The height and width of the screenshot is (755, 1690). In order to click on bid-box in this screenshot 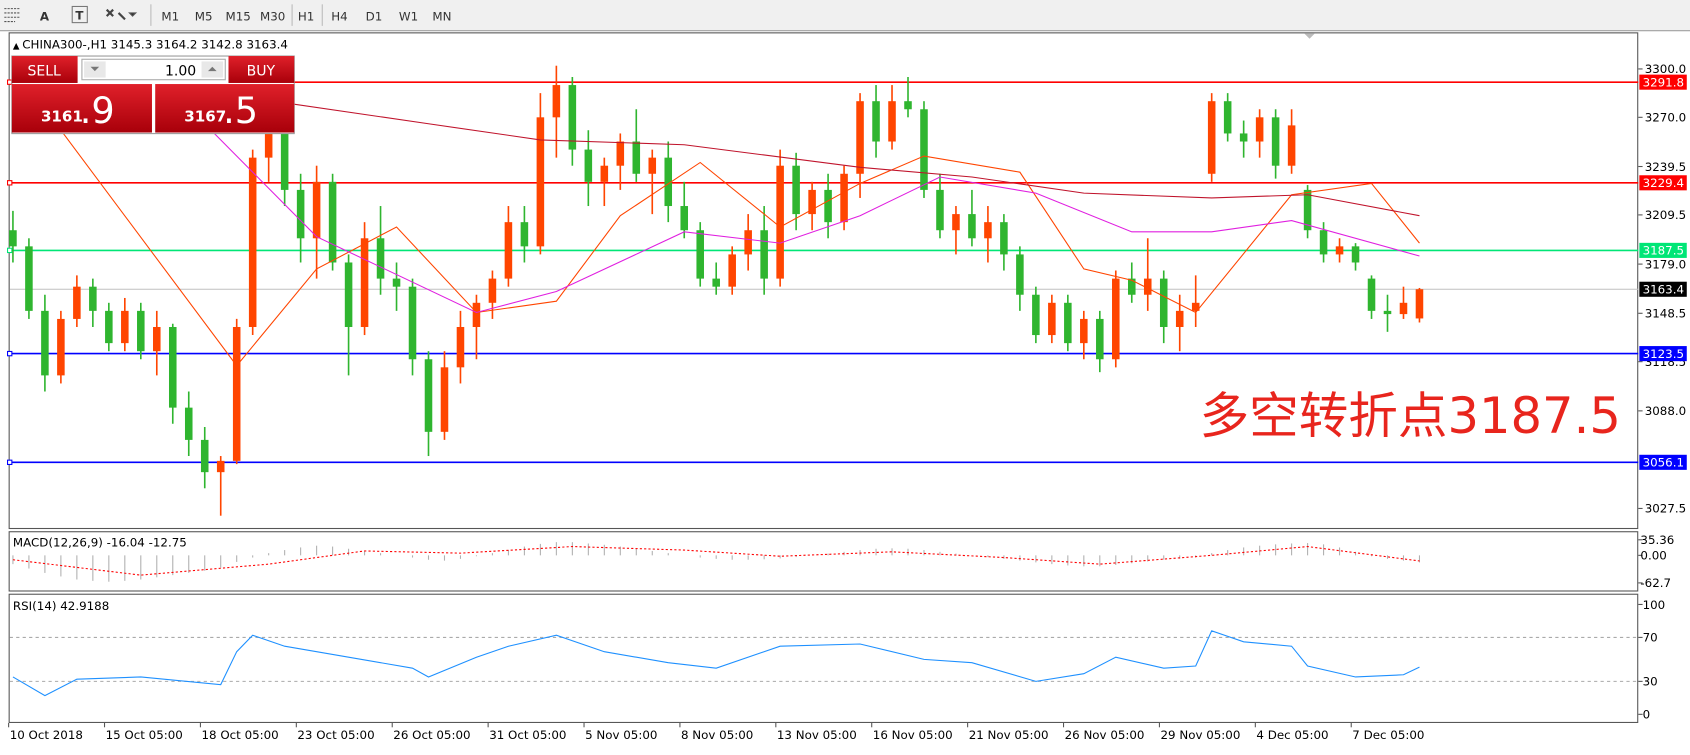, I will do `click(81, 108)`.